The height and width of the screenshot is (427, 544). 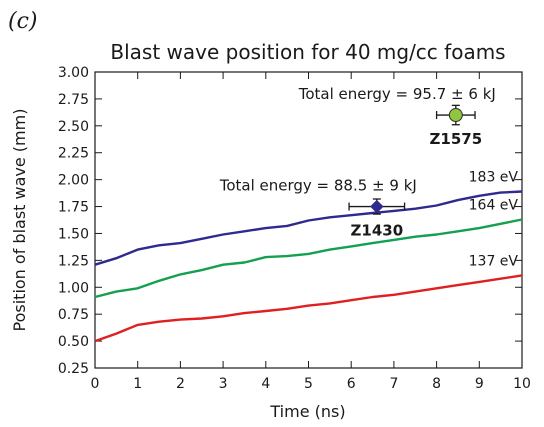 I want to click on series-line-164-ev, so click(x=308, y=258).